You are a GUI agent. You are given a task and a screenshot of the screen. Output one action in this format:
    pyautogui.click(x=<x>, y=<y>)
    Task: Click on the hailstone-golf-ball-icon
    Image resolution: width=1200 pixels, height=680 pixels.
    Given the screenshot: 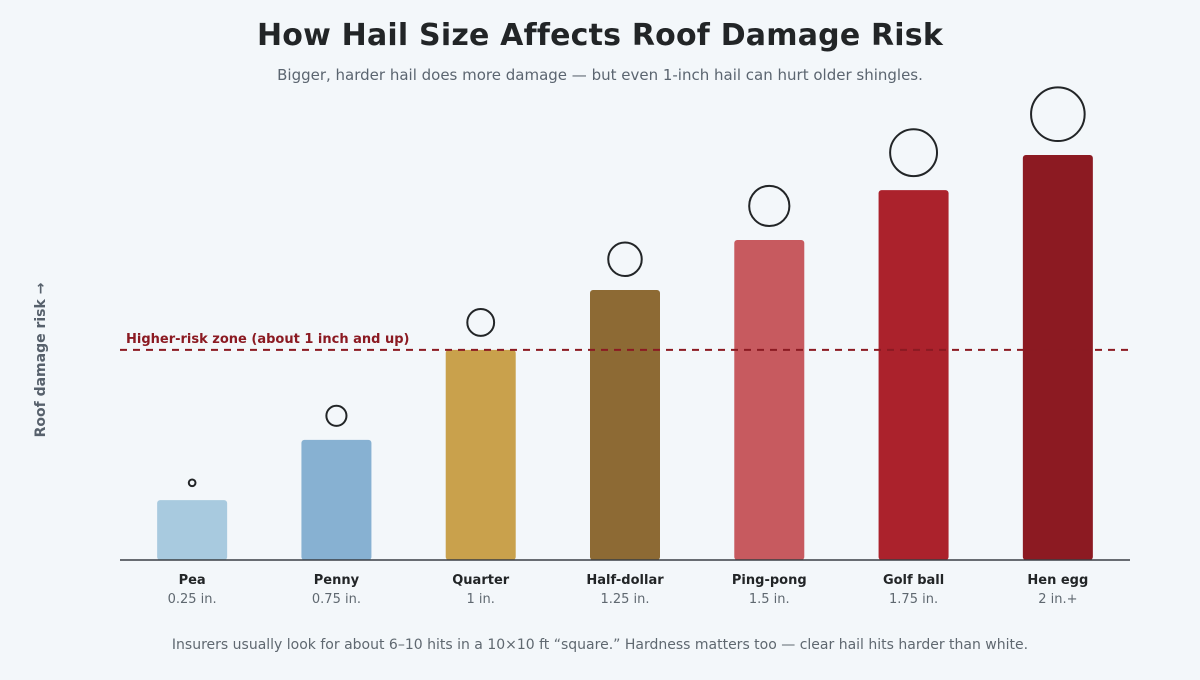 What is the action you would take?
    pyautogui.click(x=914, y=153)
    